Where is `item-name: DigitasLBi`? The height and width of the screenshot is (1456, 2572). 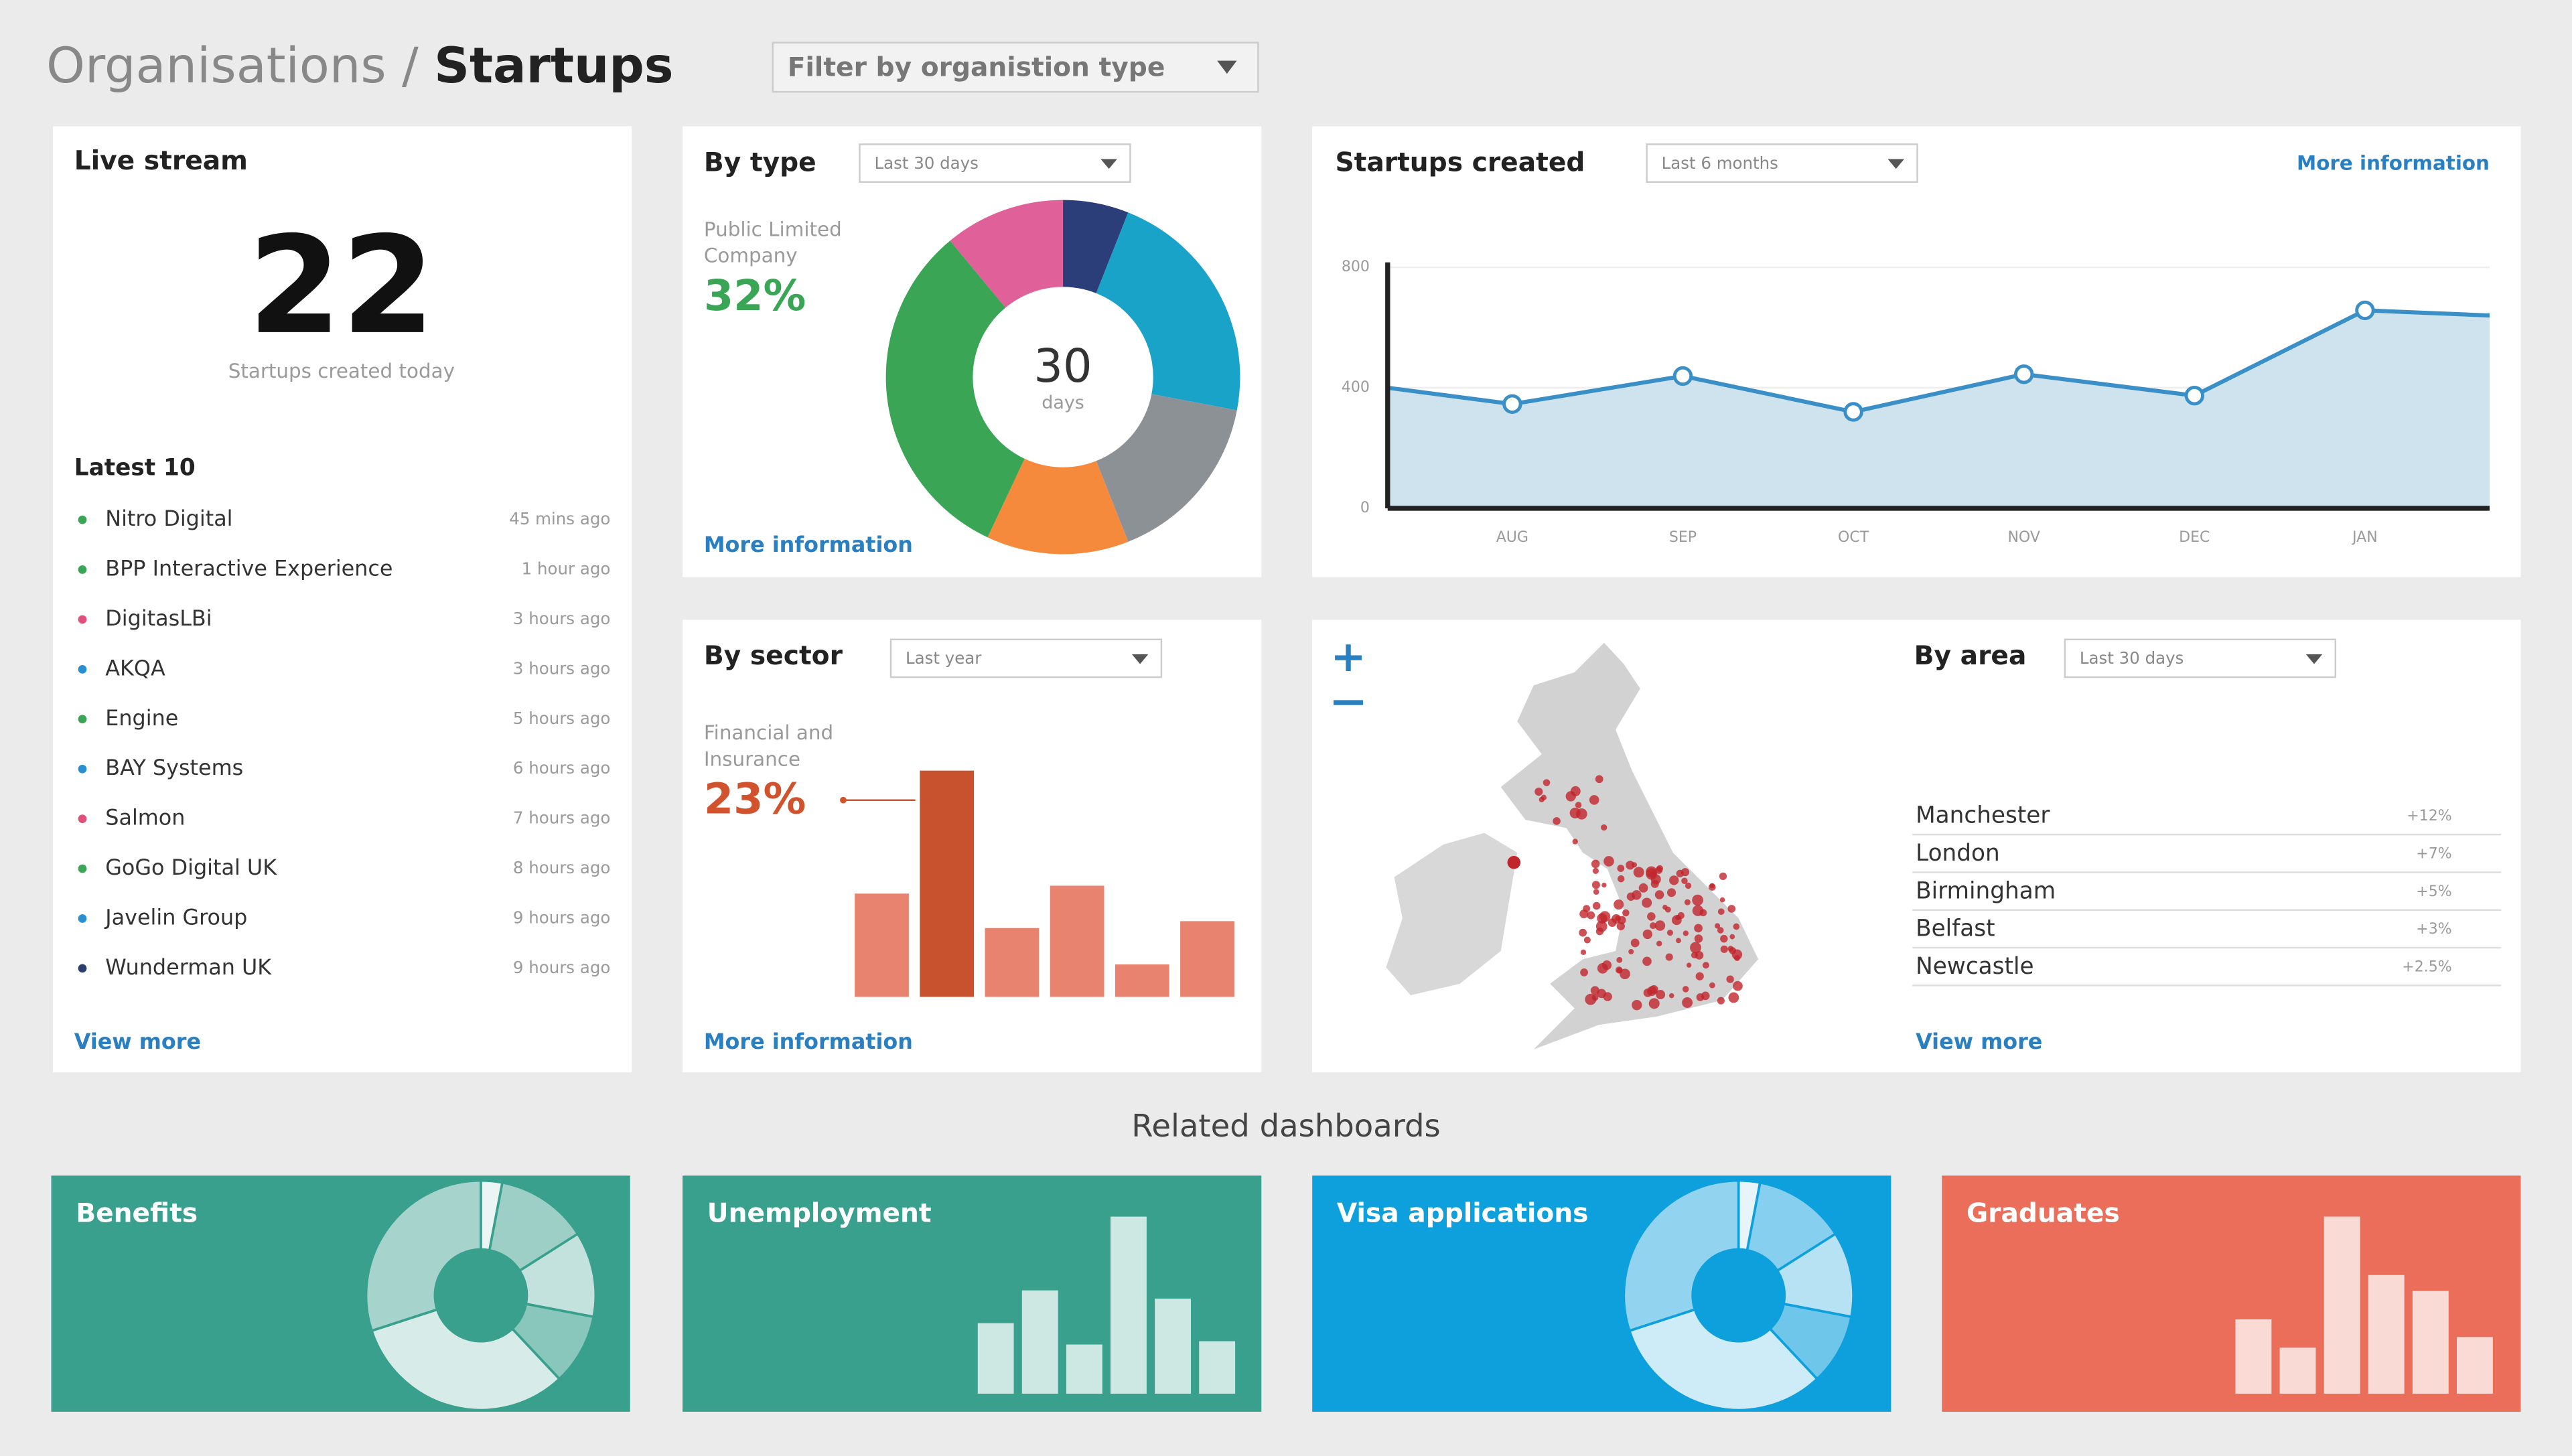
item-name: DigitasLBi is located at coordinates (158, 618).